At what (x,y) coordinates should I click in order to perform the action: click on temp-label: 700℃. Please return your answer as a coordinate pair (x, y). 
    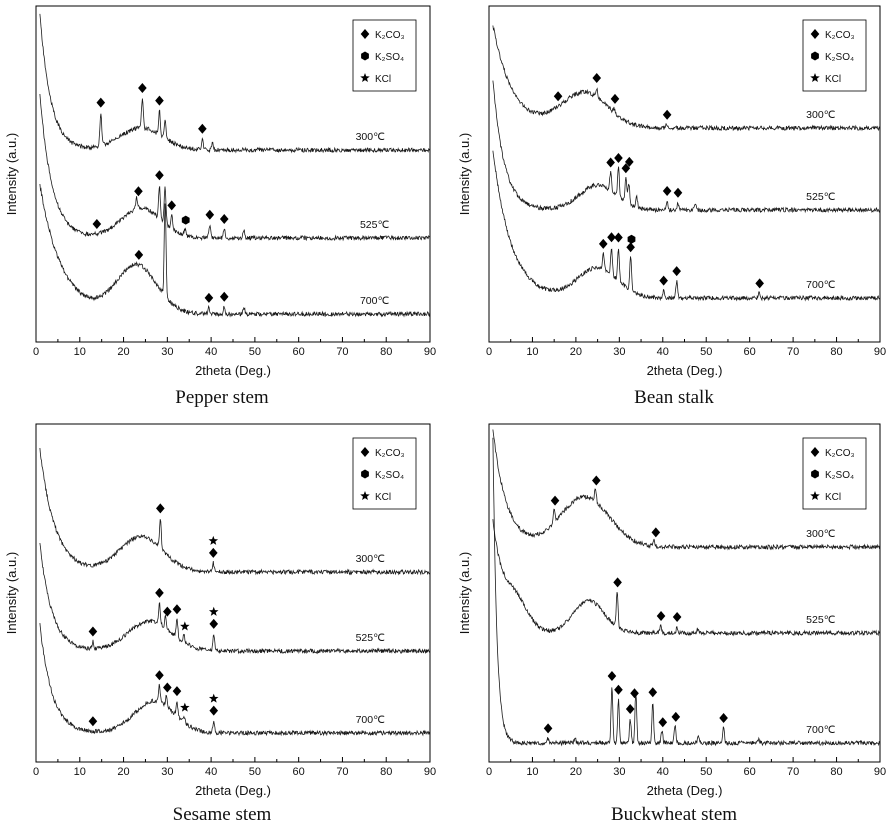
    Looking at the image, I should click on (821, 285).